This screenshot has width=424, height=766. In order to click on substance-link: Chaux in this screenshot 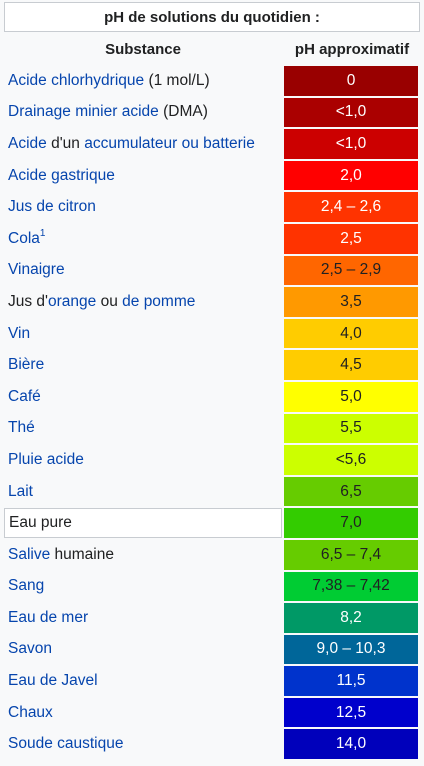, I will do `click(30, 712)`.